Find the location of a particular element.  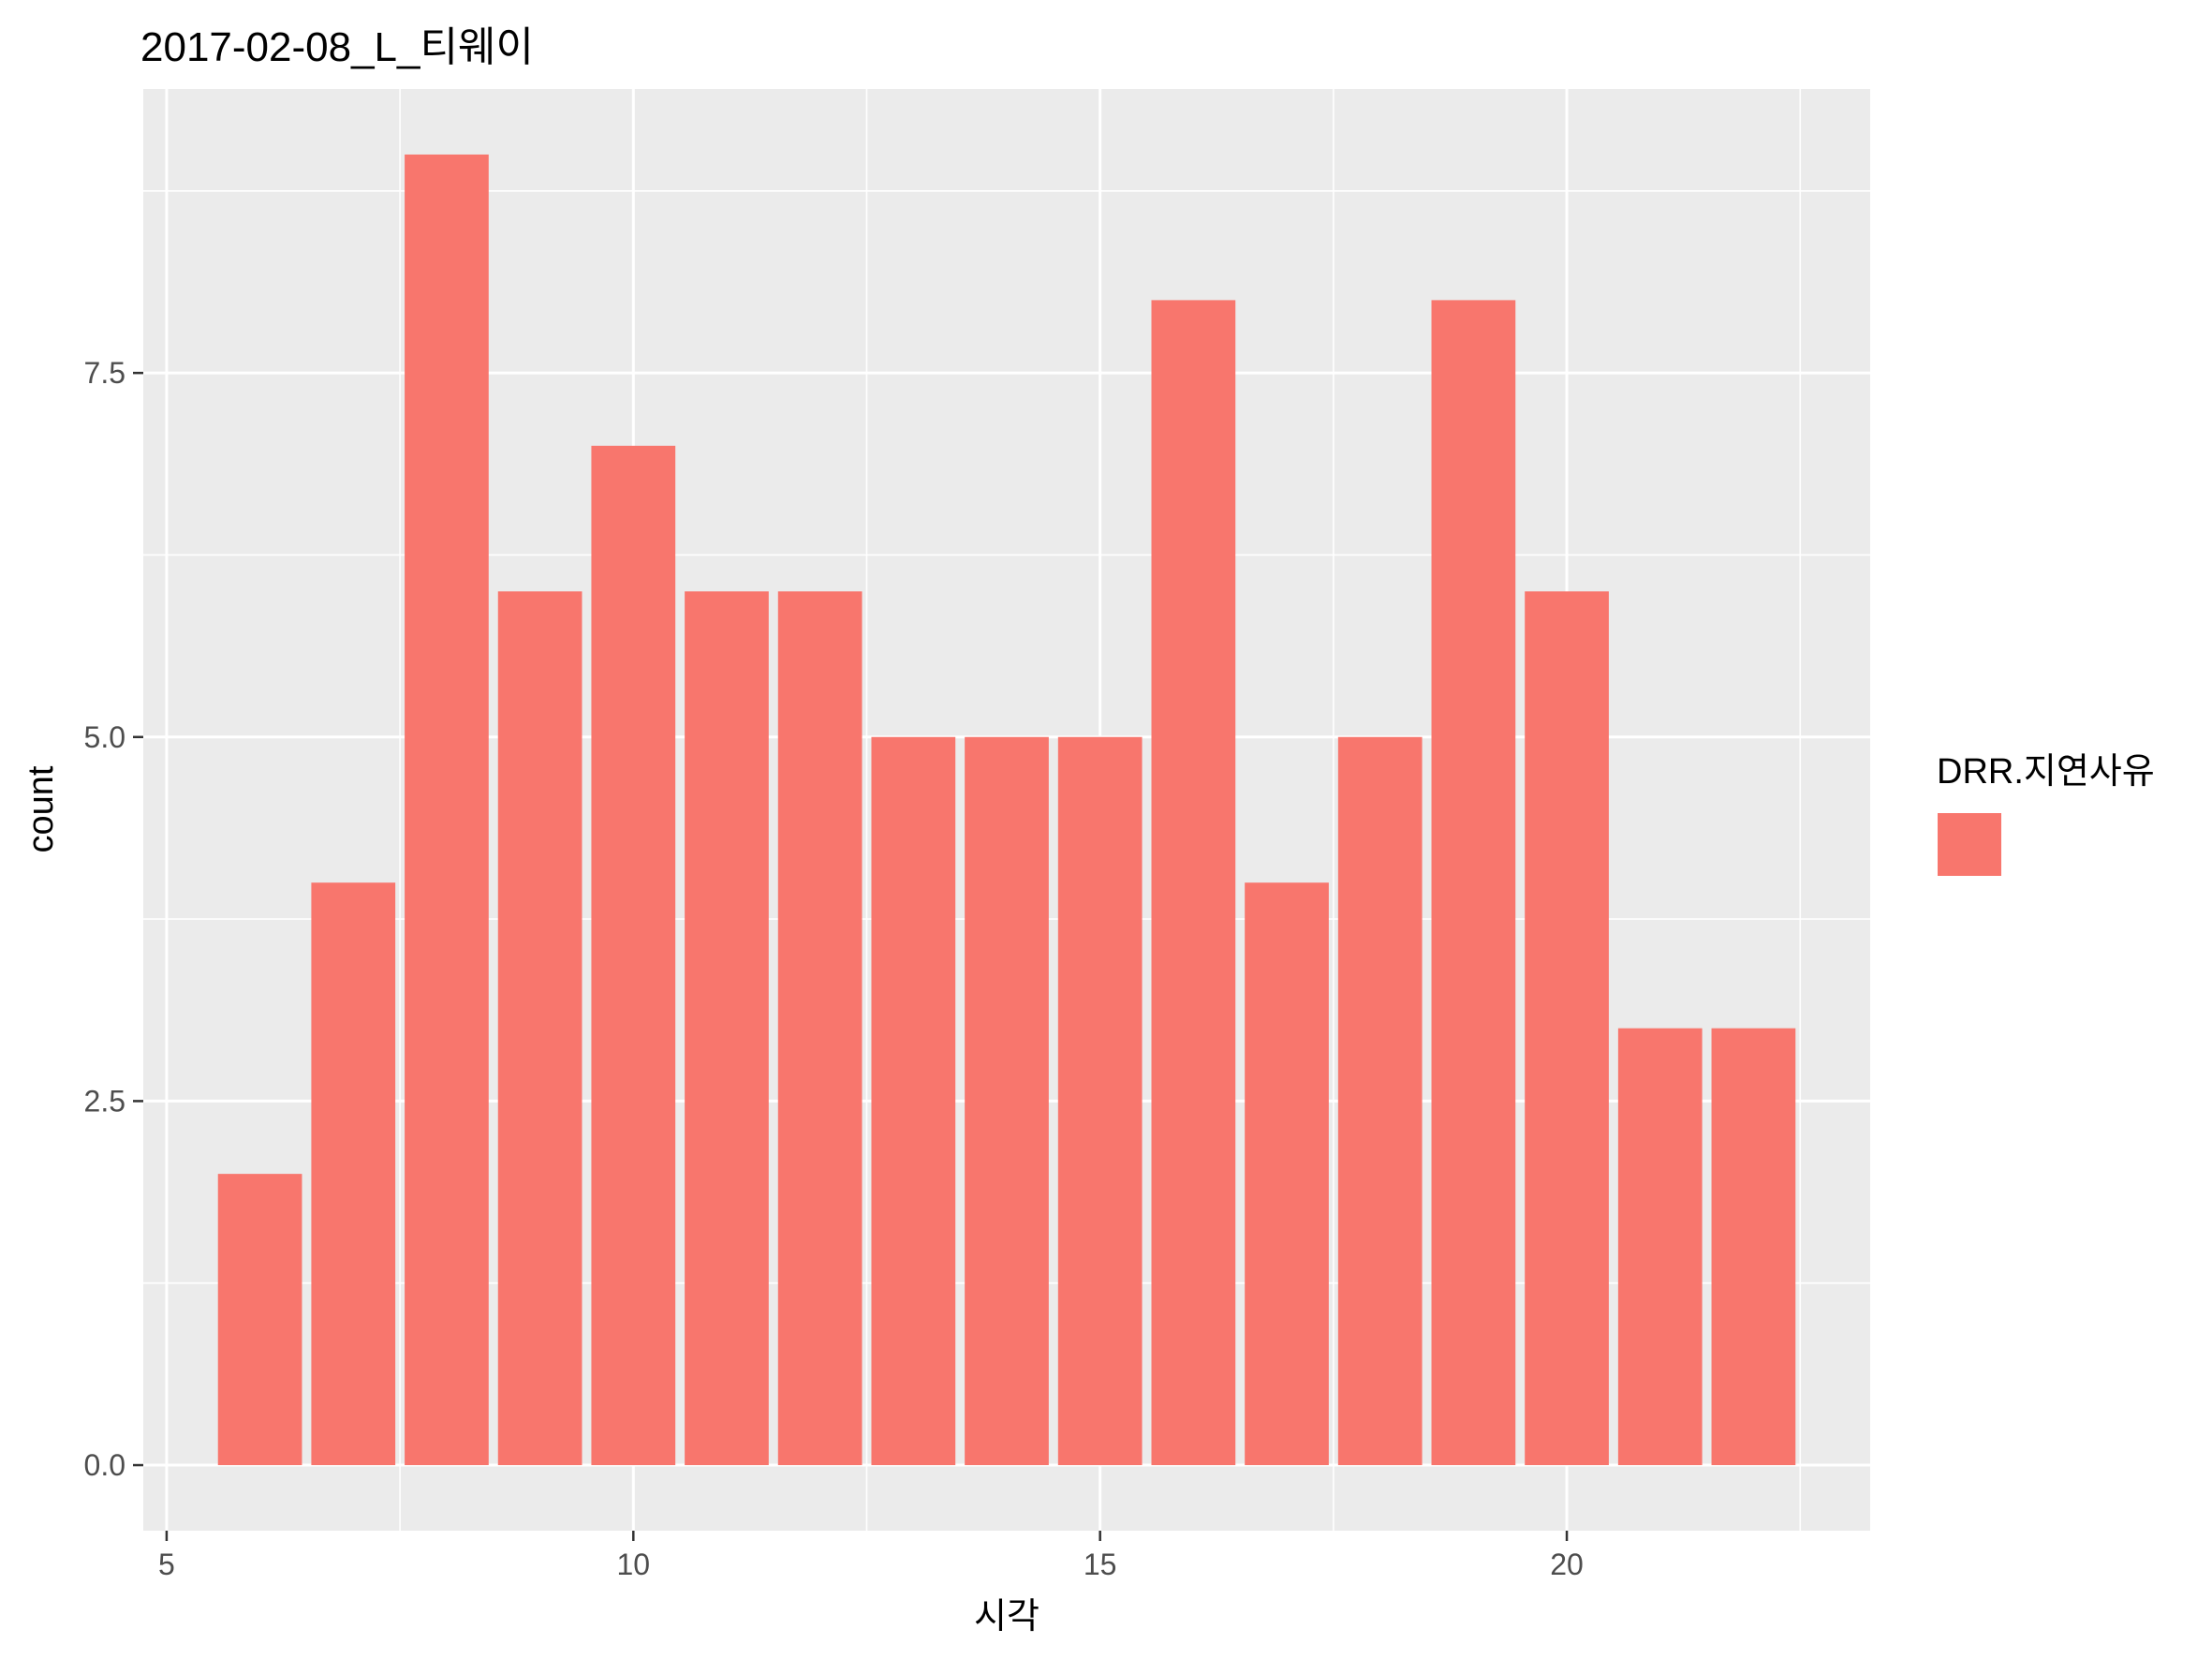

legend-title: DRR.지연사유 is located at coordinates (2046, 772).